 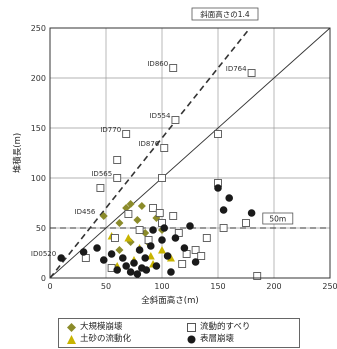 I want to click on x-tick-label: 250, so click(x=329, y=286).